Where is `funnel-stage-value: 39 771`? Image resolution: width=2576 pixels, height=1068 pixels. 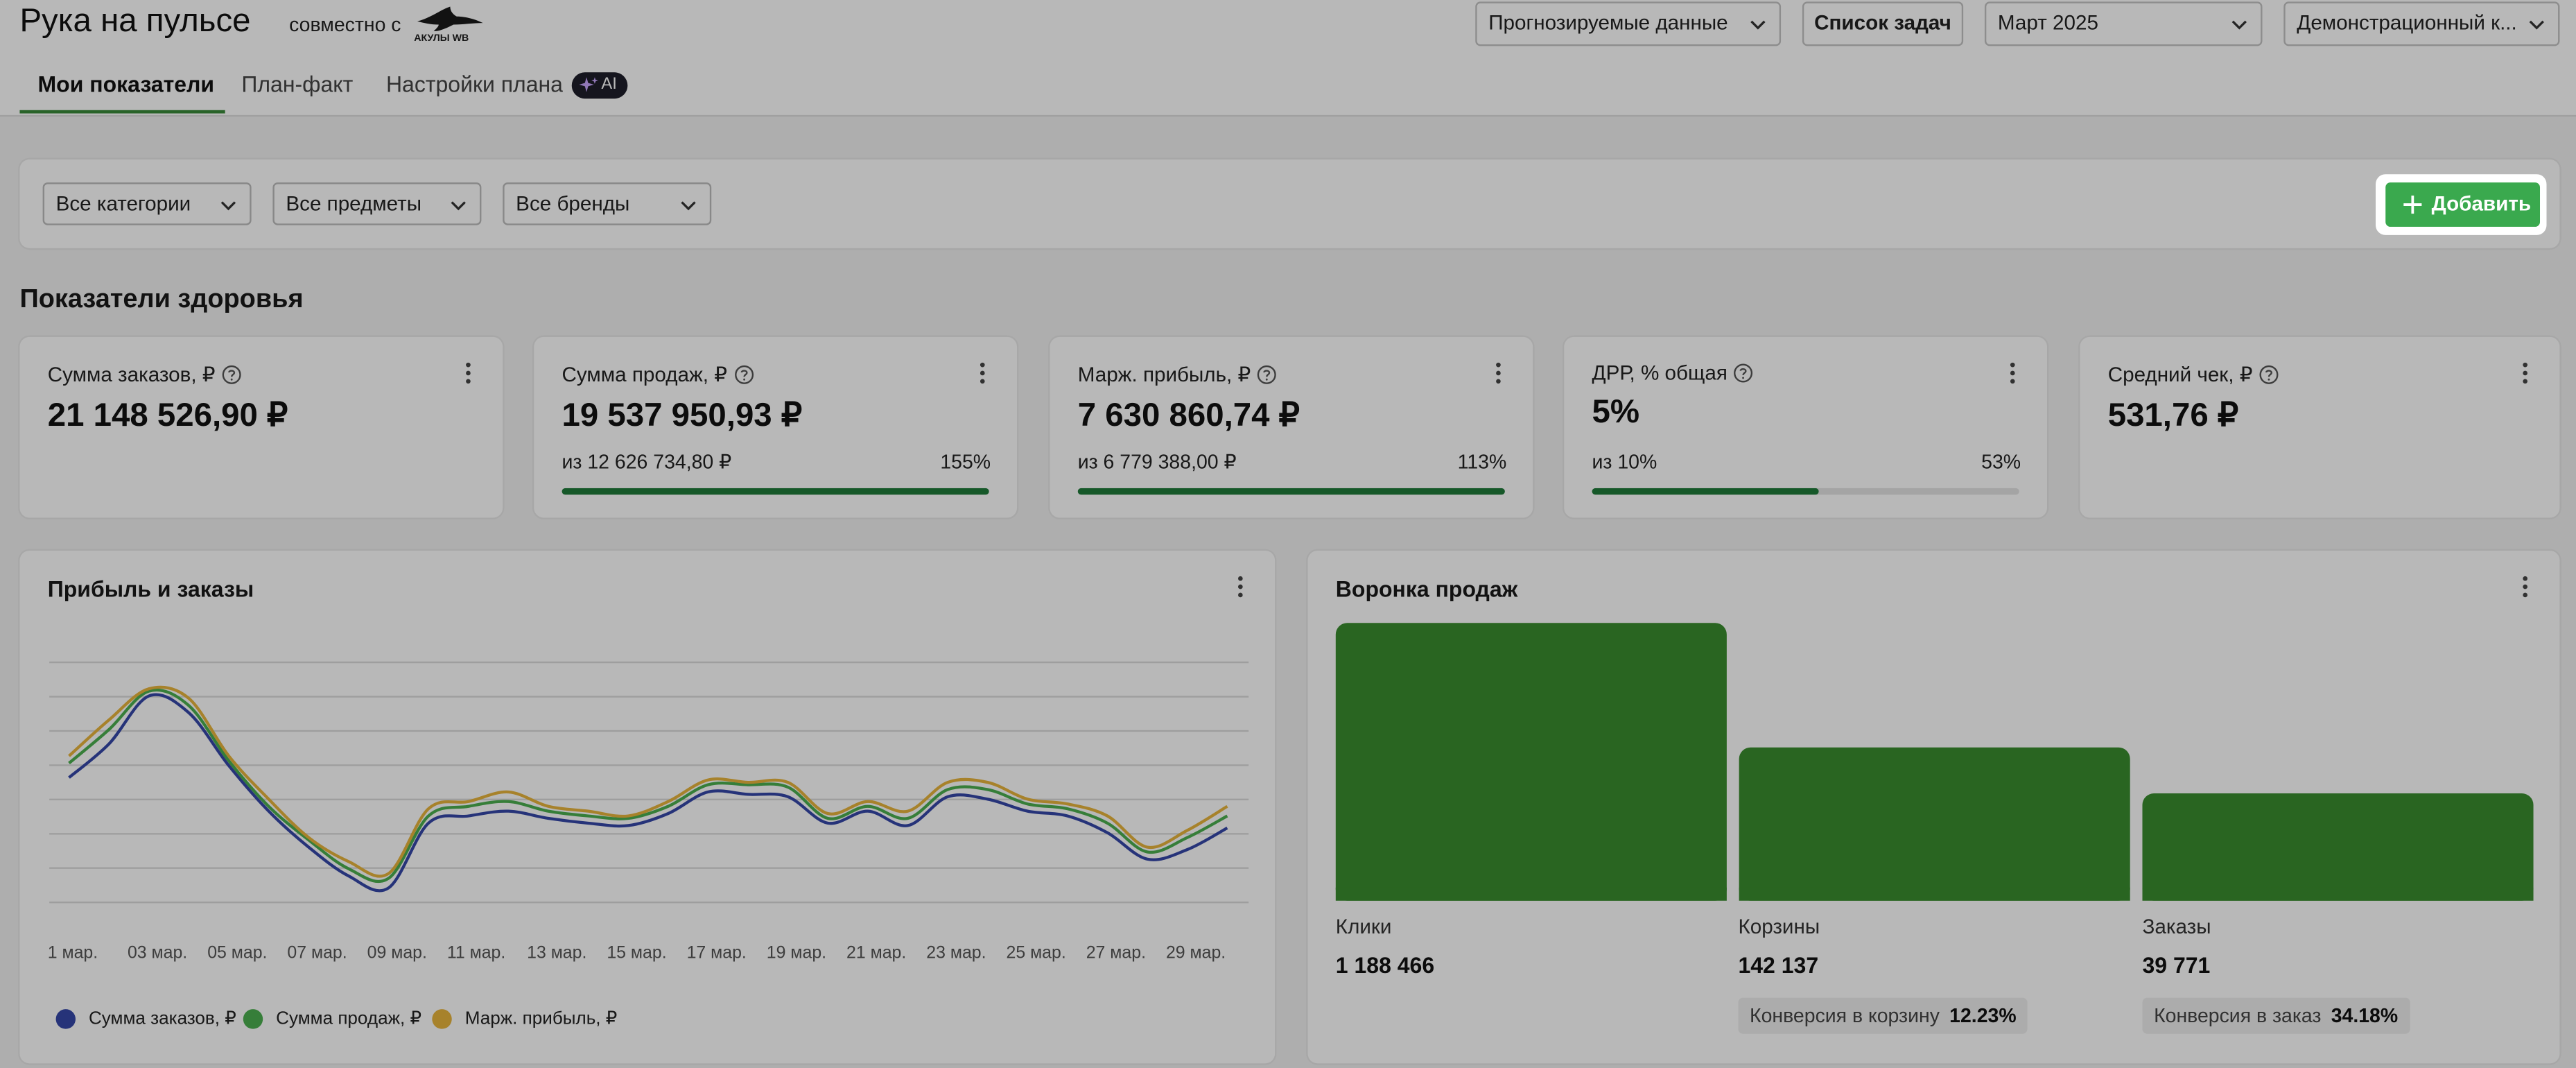 funnel-stage-value: 39 771 is located at coordinates (2176, 966).